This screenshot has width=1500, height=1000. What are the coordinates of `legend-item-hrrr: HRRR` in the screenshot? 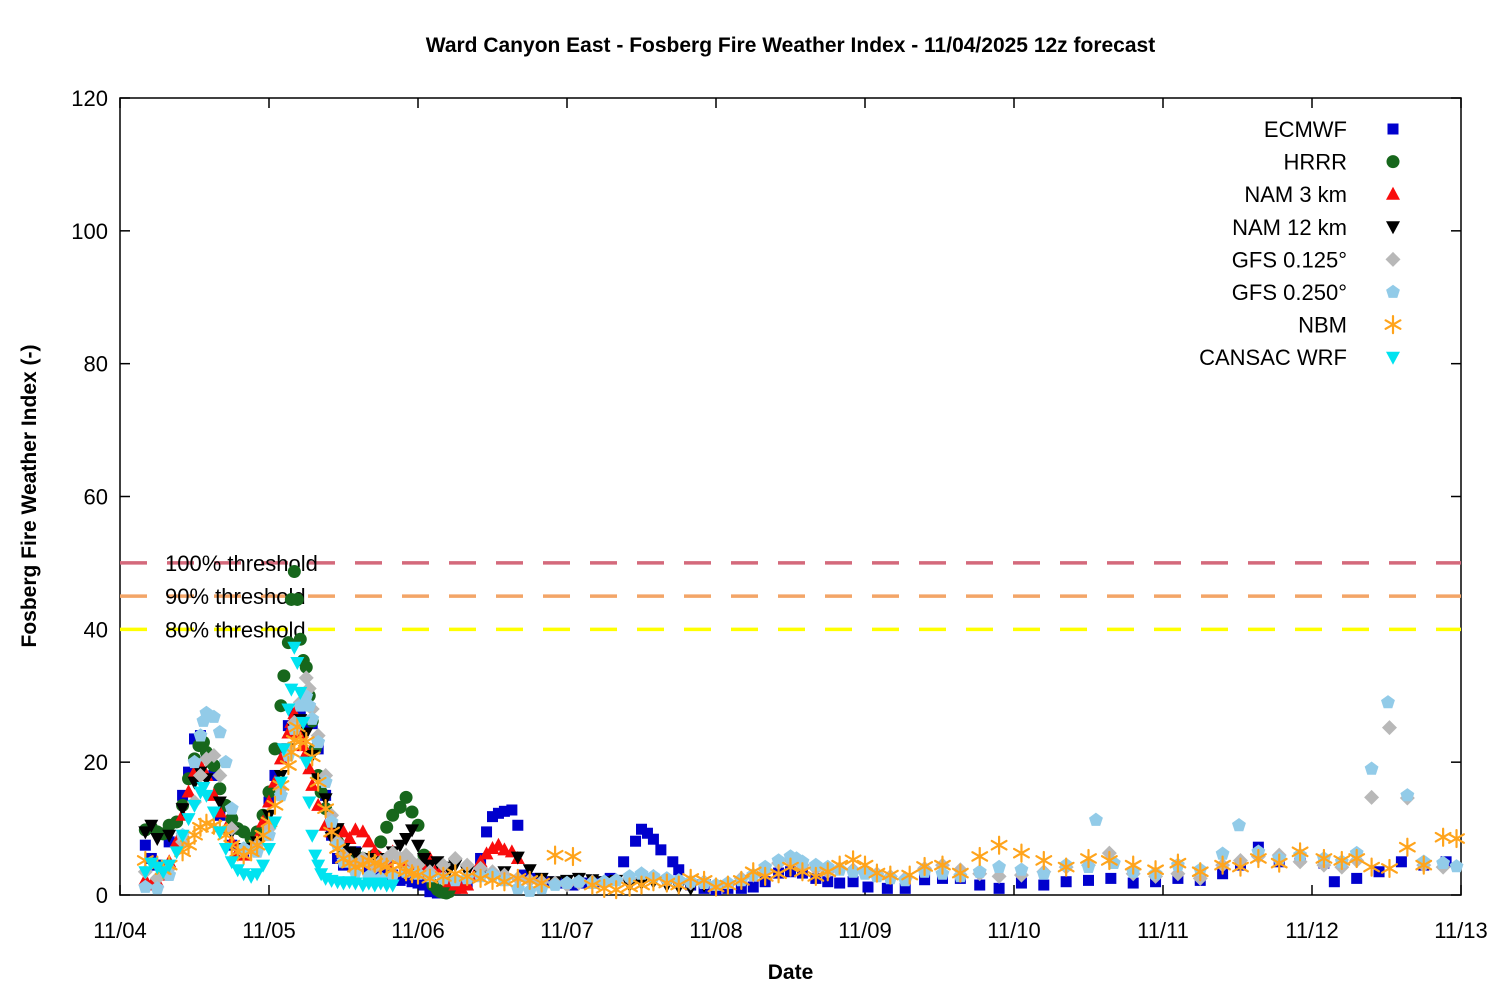 It's located at (1341, 162).